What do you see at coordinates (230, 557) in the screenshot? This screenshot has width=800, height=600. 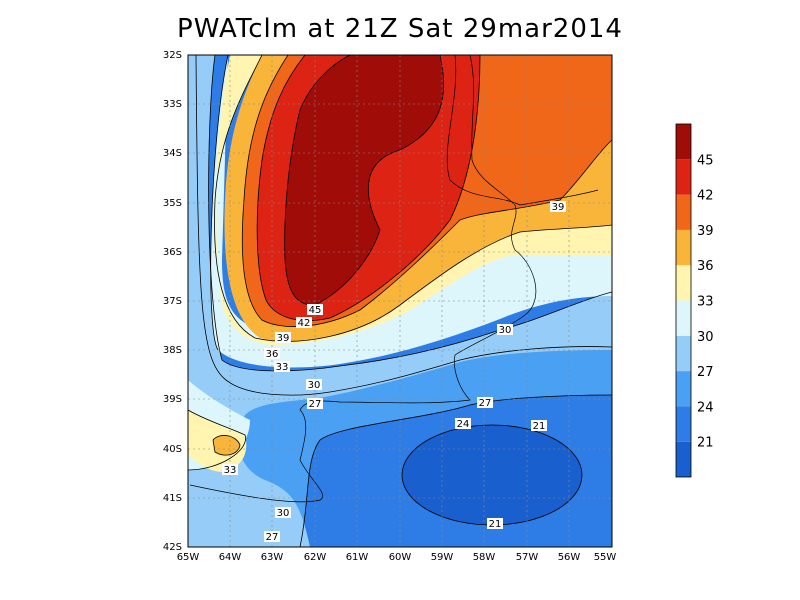 I see `lon-tick: 64W` at bounding box center [230, 557].